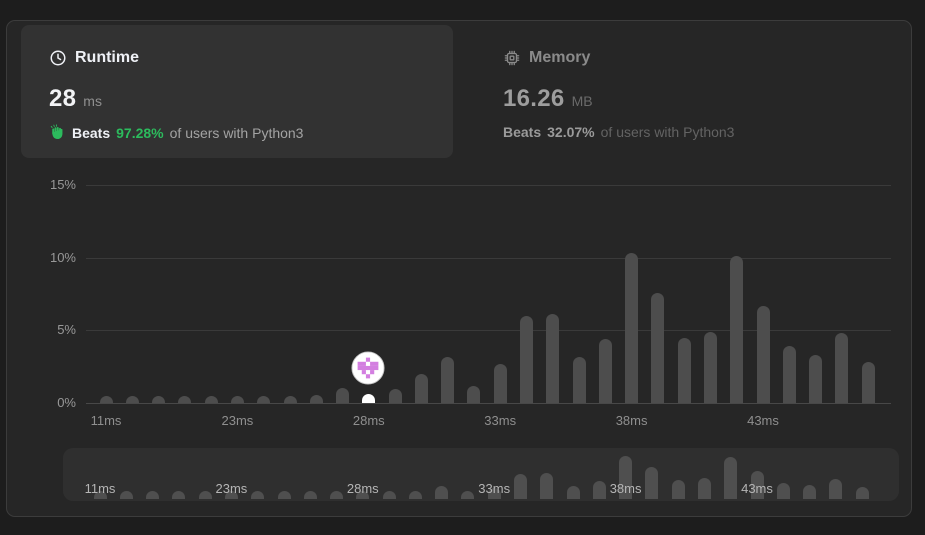 This screenshot has height=535, width=925. I want to click on avatar-identicon, so click(368, 368).